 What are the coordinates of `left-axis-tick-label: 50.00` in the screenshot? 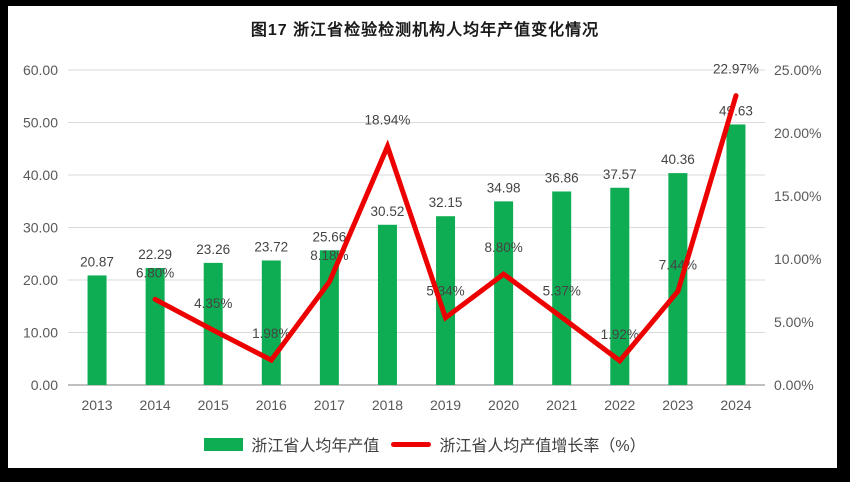 It's located at (40, 123).